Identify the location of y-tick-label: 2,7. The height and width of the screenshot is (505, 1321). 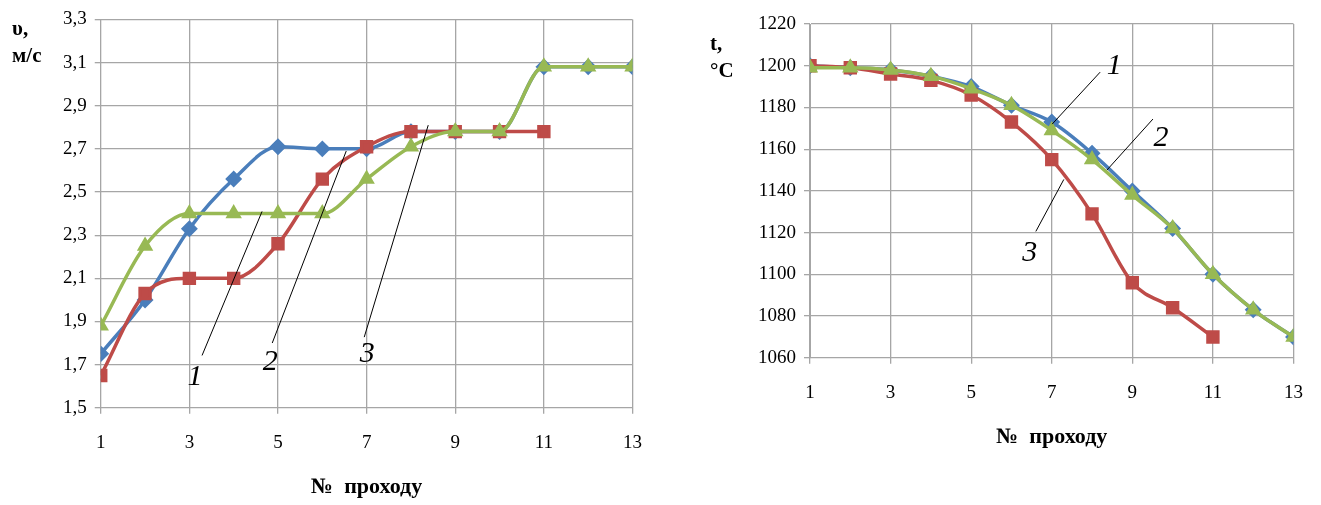
(75, 147).